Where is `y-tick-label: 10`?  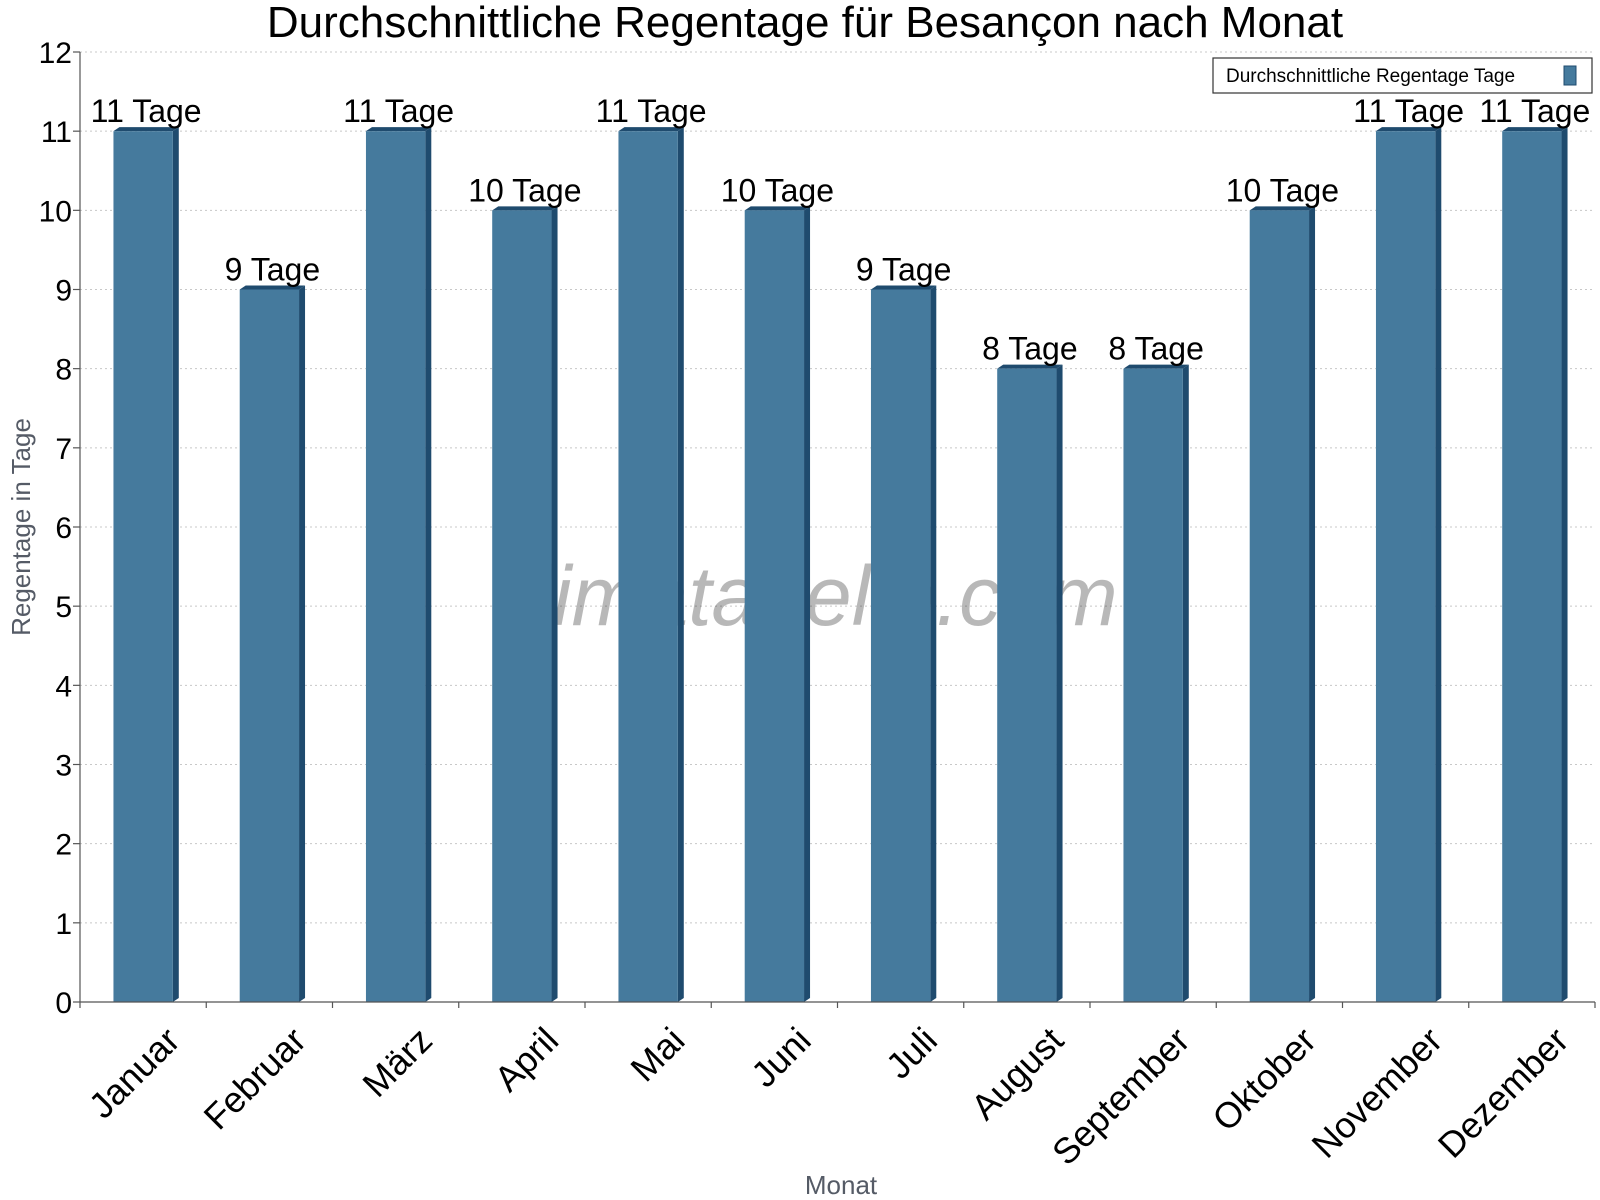
y-tick-label: 10 is located at coordinates (55, 211).